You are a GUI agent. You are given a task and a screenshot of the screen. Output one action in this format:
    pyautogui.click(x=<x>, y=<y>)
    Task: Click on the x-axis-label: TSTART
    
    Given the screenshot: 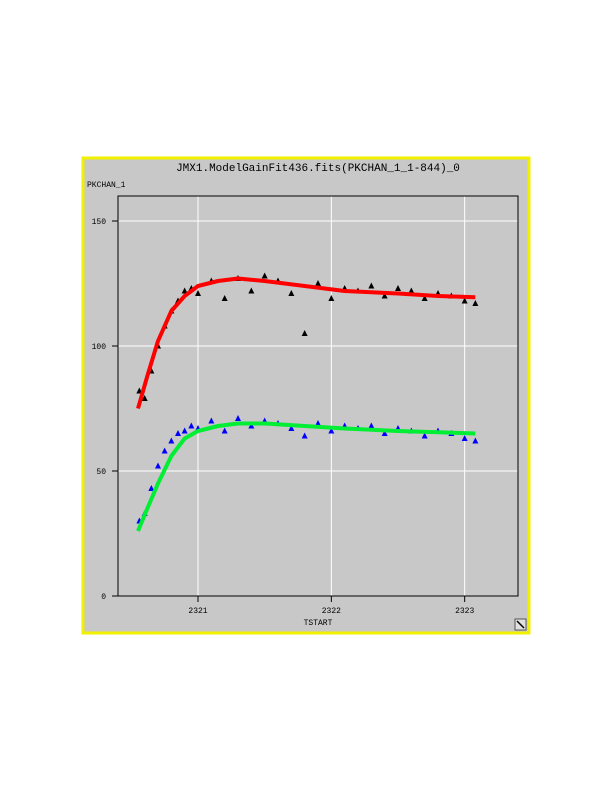 What is the action you would take?
    pyautogui.click(x=318, y=623)
    